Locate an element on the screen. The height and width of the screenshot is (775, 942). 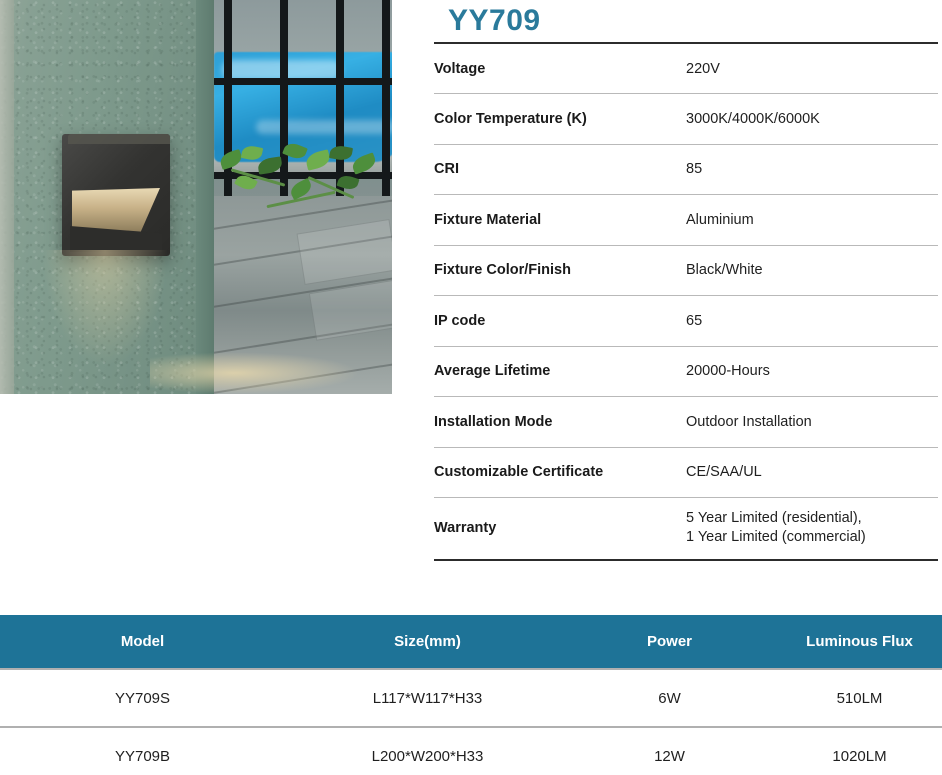
spec-row-installation-mode: Installation Mode Outdoor Installation is located at coordinates (686, 421).